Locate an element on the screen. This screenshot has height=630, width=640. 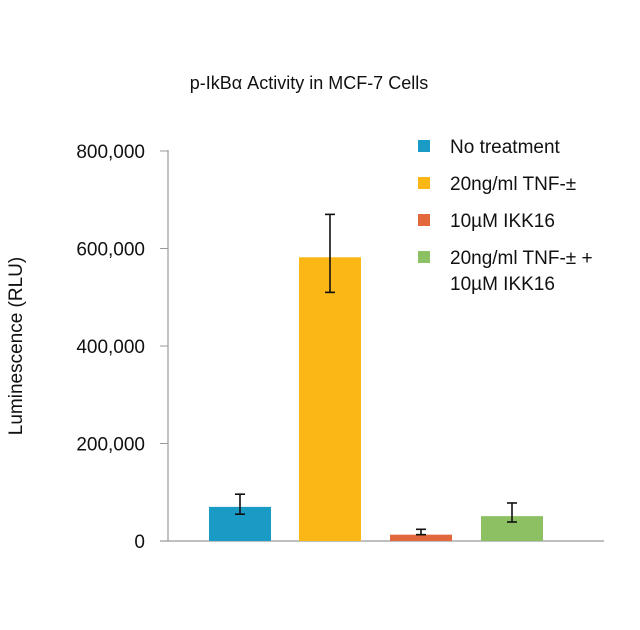
y-tick-label: 0 is located at coordinates (139, 542).